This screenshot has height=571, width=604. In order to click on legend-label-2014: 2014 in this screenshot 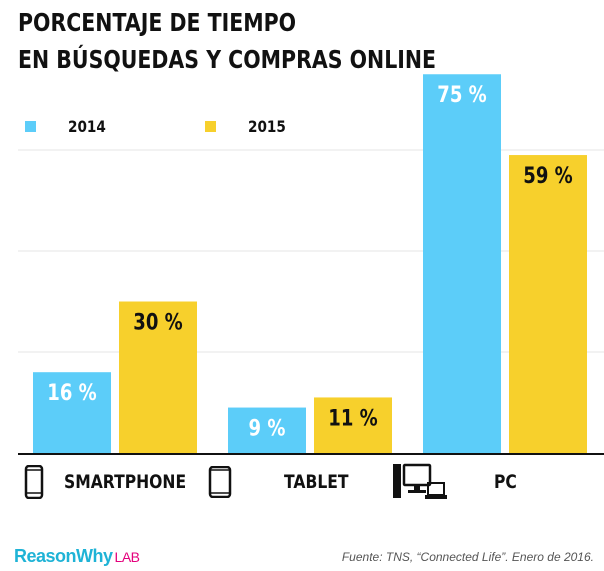, I will do `click(87, 126)`.